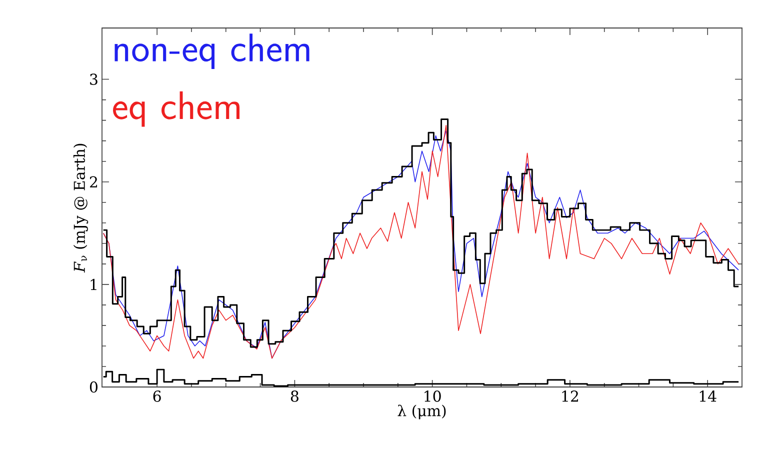 This screenshot has width=765, height=463. I want to click on x-tick-label: 12, so click(570, 396).